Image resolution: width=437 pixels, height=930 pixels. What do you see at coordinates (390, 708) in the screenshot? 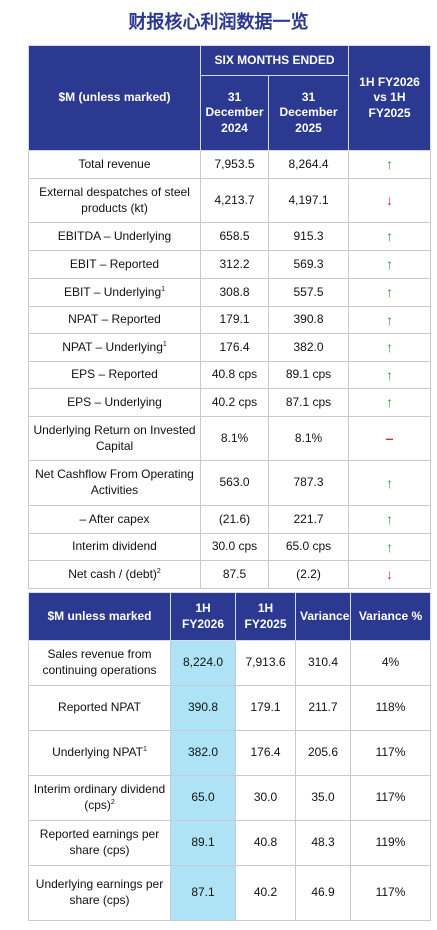
I see `value-cell: 118%` at bounding box center [390, 708].